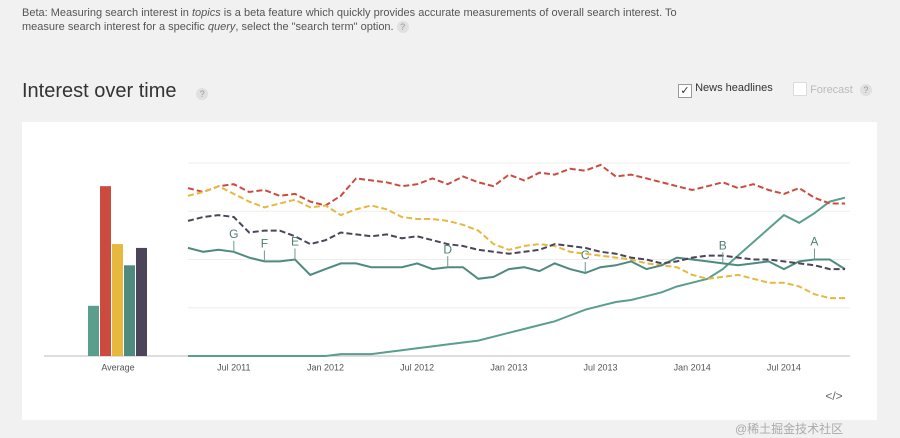 Image resolution: width=900 pixels, height=438 pixels. I want to click on watermark: @稀土掘金技术社区, so click(789, 429).